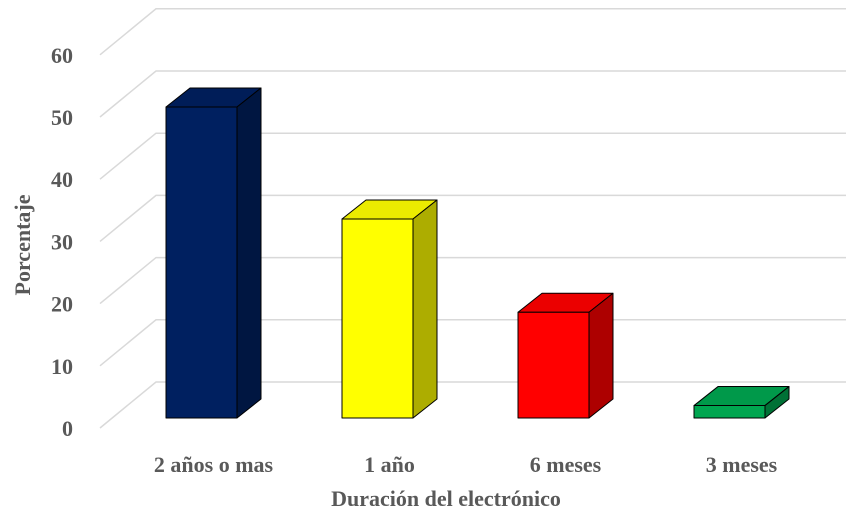  Describe the element at coordinates (742, 464) in the screenshot. I see `x-tick-label: 3 meses` at that location.